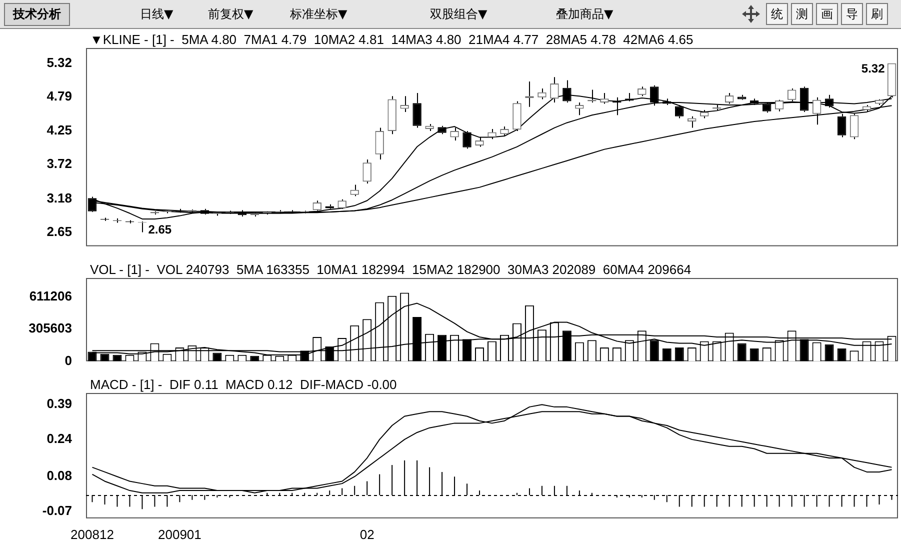  I want to click on x-tick-label: 02, so click(367, 534).